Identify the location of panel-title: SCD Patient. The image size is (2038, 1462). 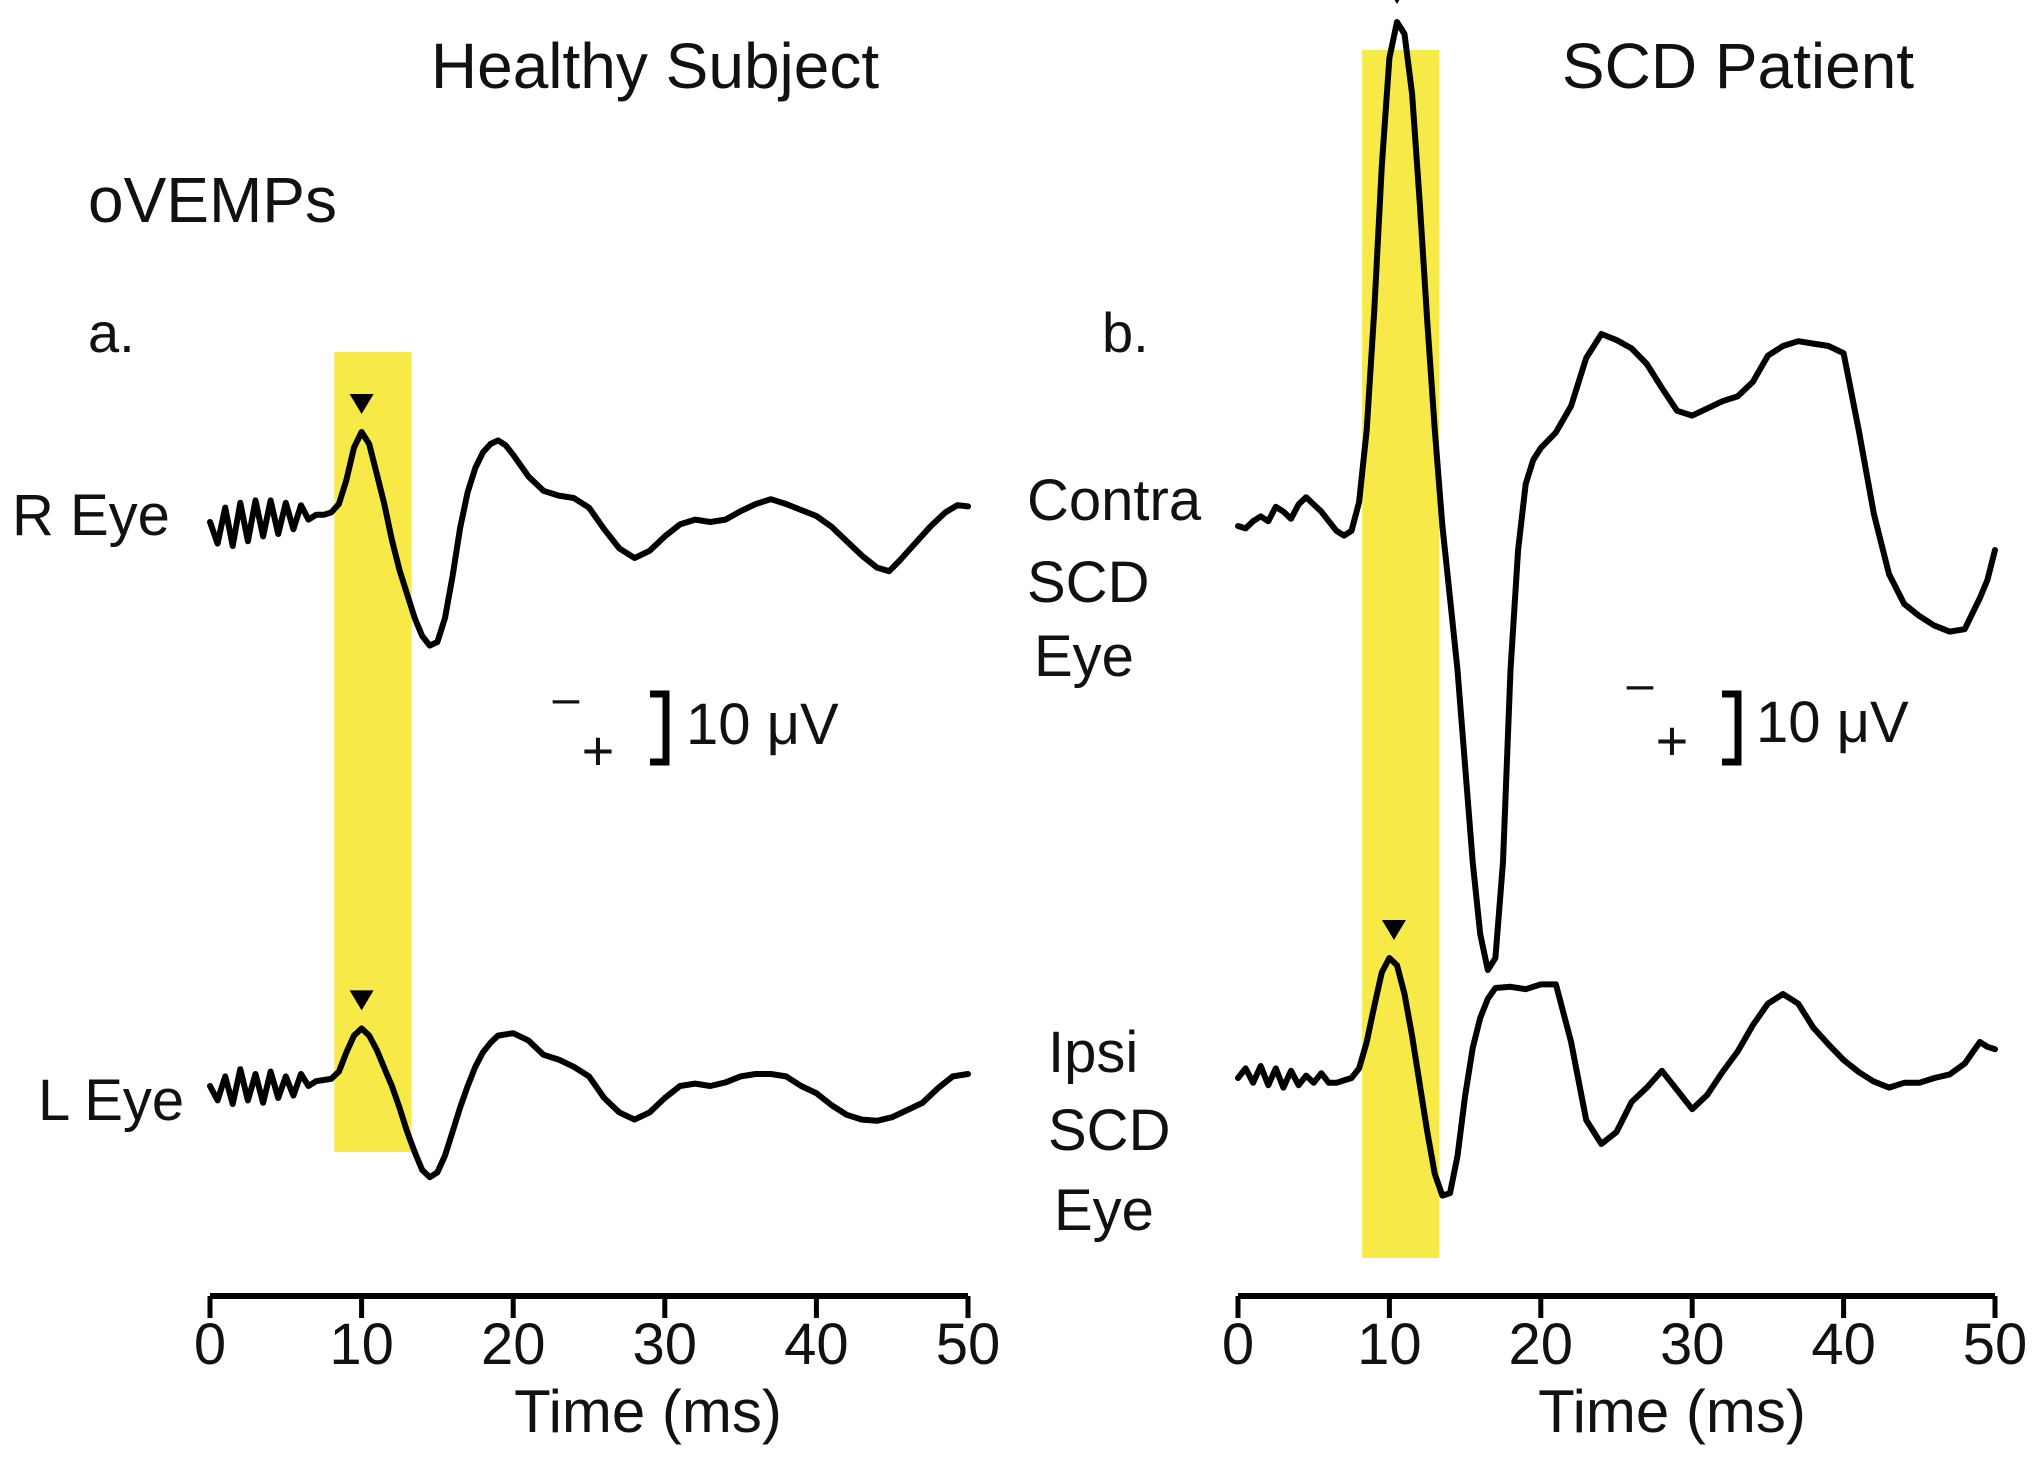
(1738, 66).